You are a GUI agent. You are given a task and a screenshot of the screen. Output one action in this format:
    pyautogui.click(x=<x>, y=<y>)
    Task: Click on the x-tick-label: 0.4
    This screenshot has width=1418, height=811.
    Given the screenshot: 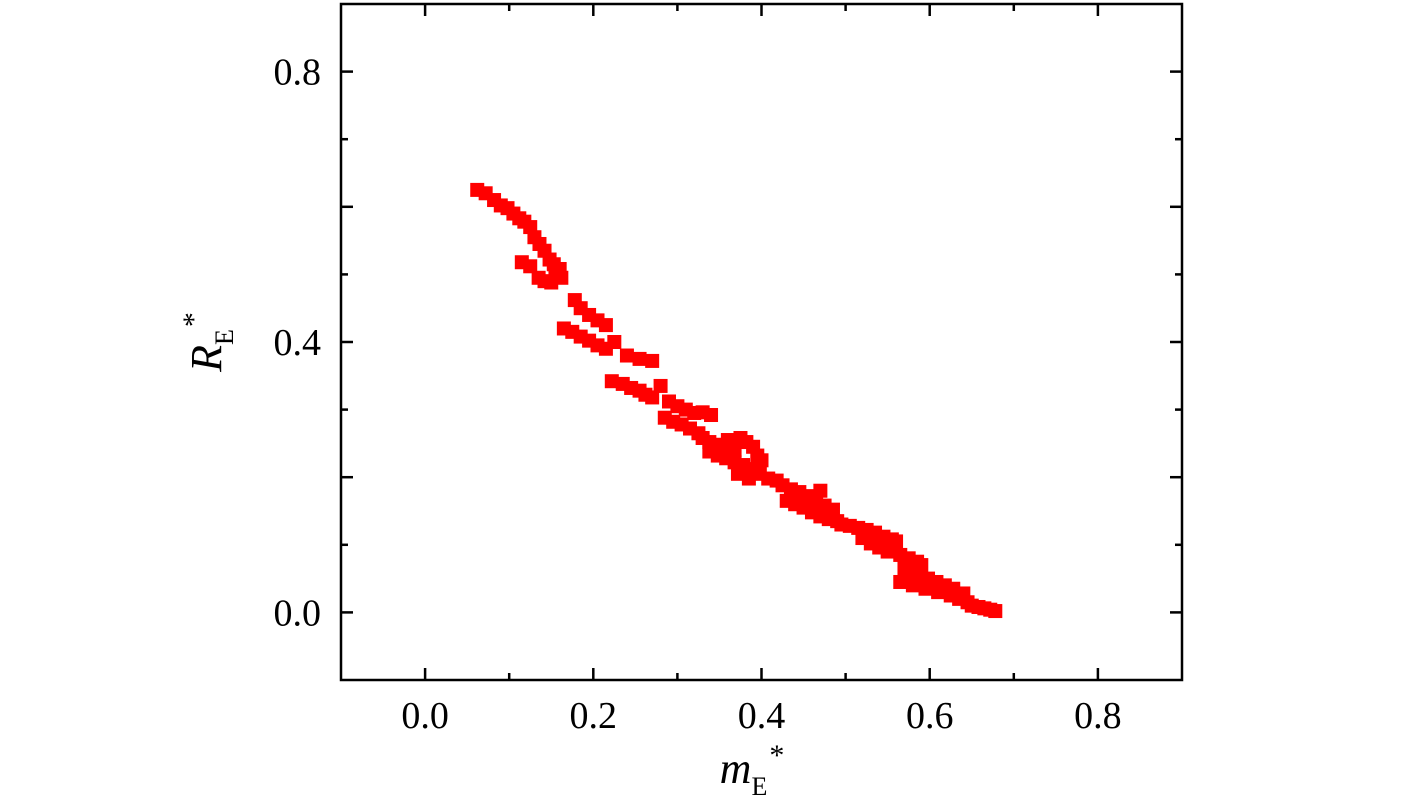 What is the action you would take?
    pyautogui.click(x=762, y=716)
    